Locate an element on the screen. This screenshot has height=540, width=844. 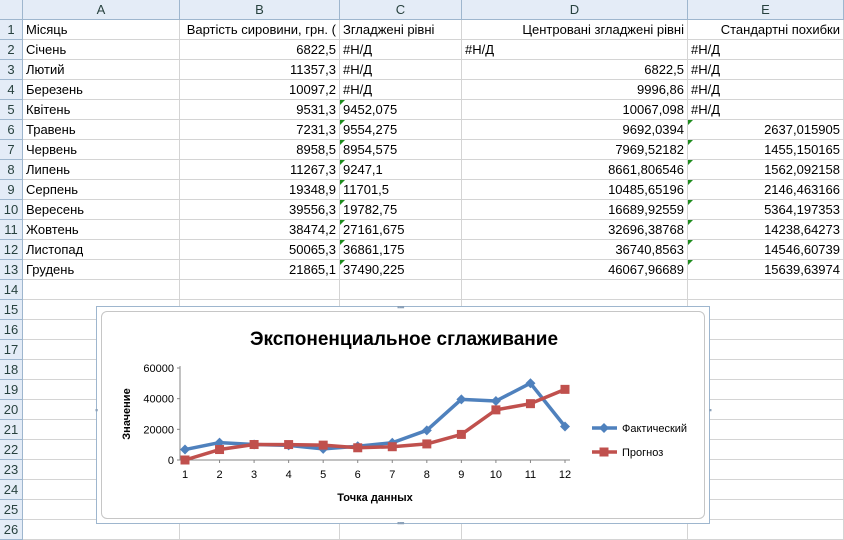
cell-a7: Червень is located at coordinates (101, 150).